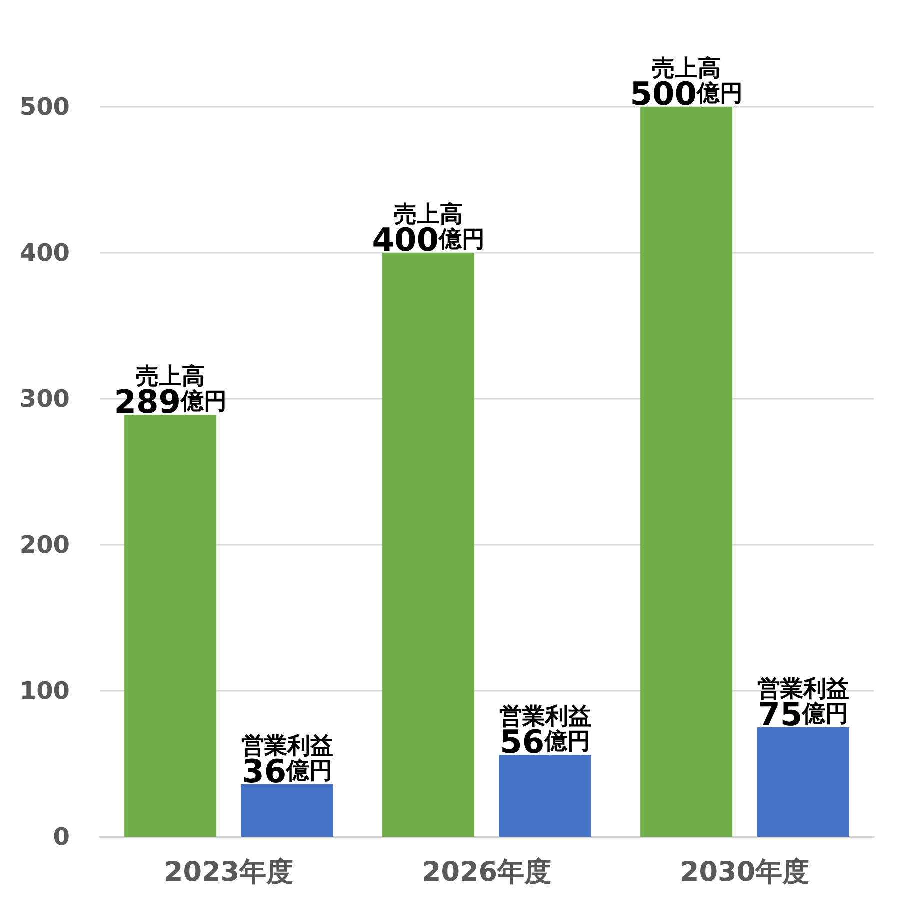  Describe the element at coordinates (487, 872) in the screenshot. I see `x-tick-label: 2026年度` at that location.